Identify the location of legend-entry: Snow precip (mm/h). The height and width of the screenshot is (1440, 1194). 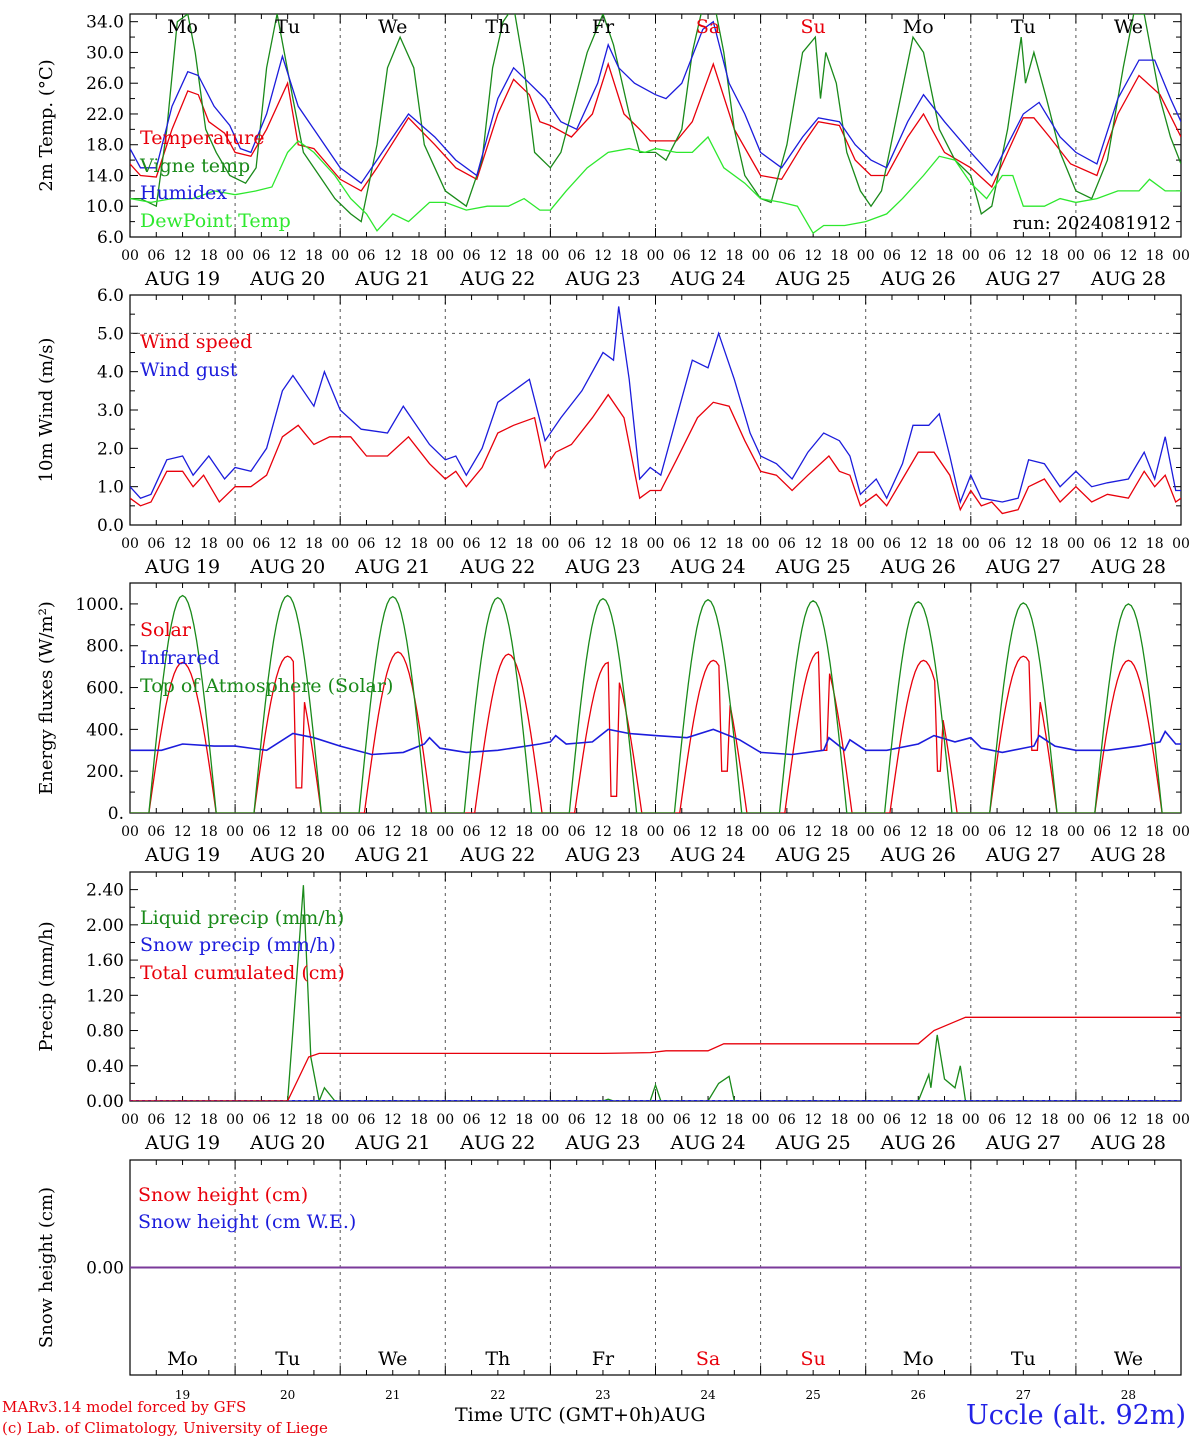
(238, 945).